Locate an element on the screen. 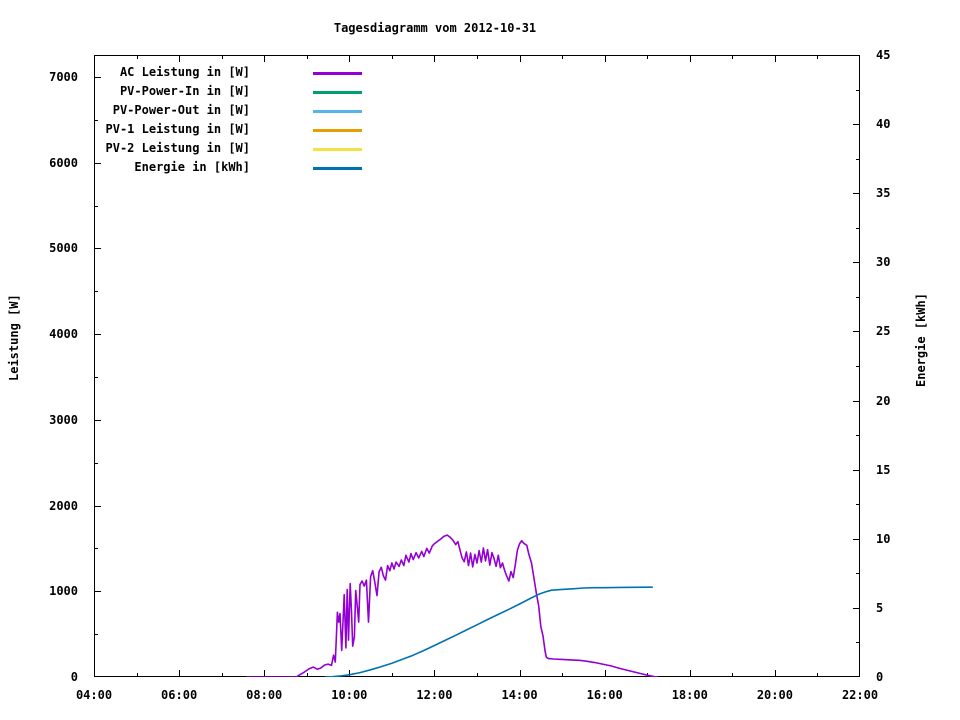  y-tick-label: 20 is located at coordinates (883, 400).